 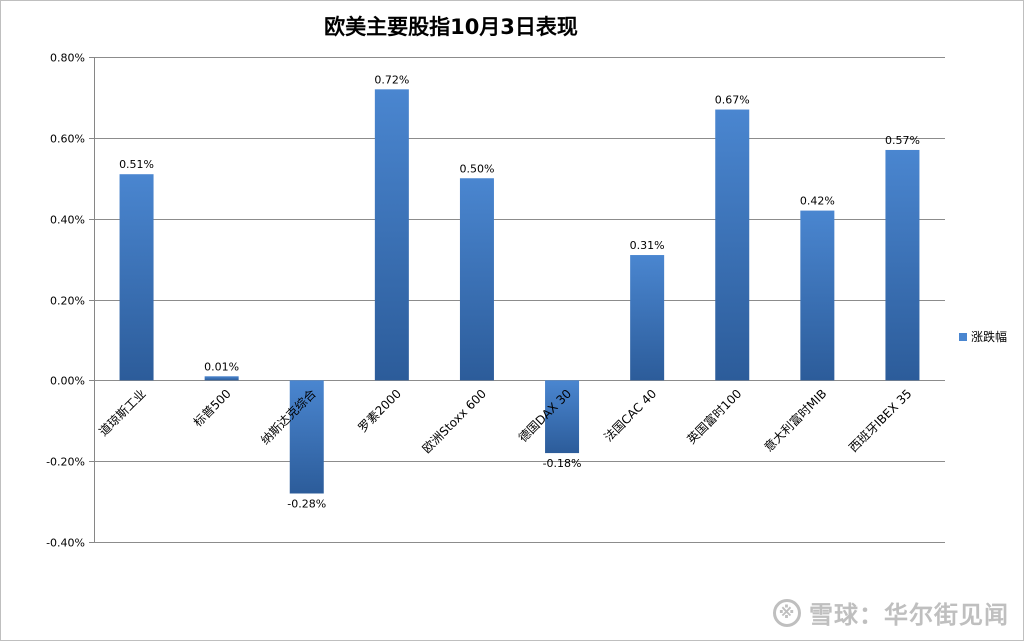 What do you see at coordinates (65, 462) in the screenshot?
I see `y-tick-label: -0.20%` at bounding box center [65, 462].